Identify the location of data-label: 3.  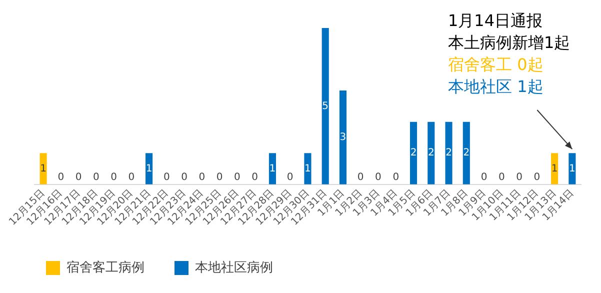
(343, 138).